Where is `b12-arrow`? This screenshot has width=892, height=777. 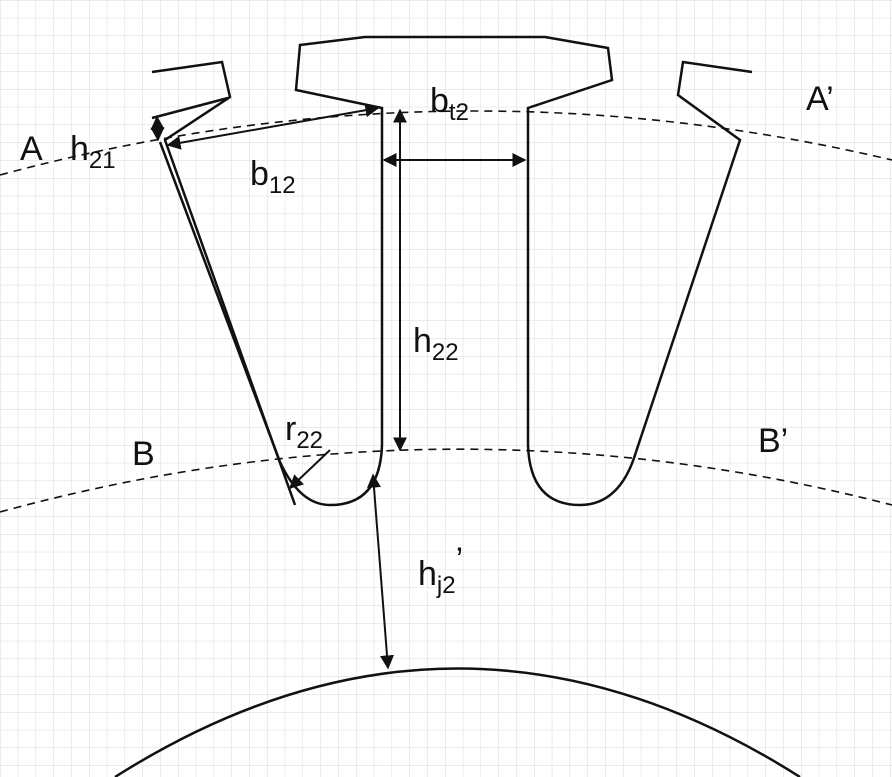
b12-arrow is located at coordinates (273, 126).